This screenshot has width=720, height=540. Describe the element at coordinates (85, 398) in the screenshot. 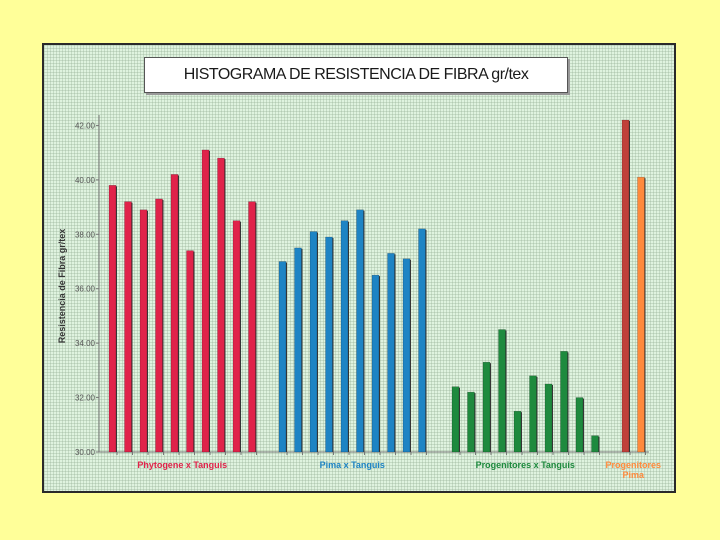

I see `y-tick-label: 32.00` at that location.